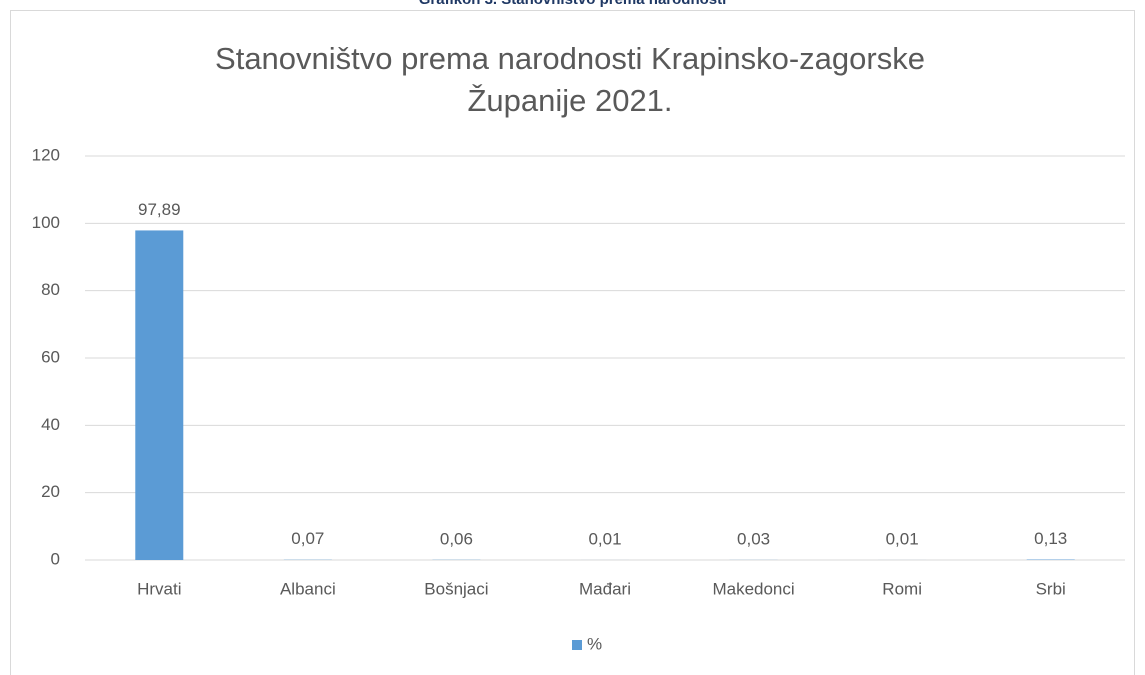 The height and width of the screenshot is (675, 1145). I want to click on y-tick-label: 60, so click(50, 356).